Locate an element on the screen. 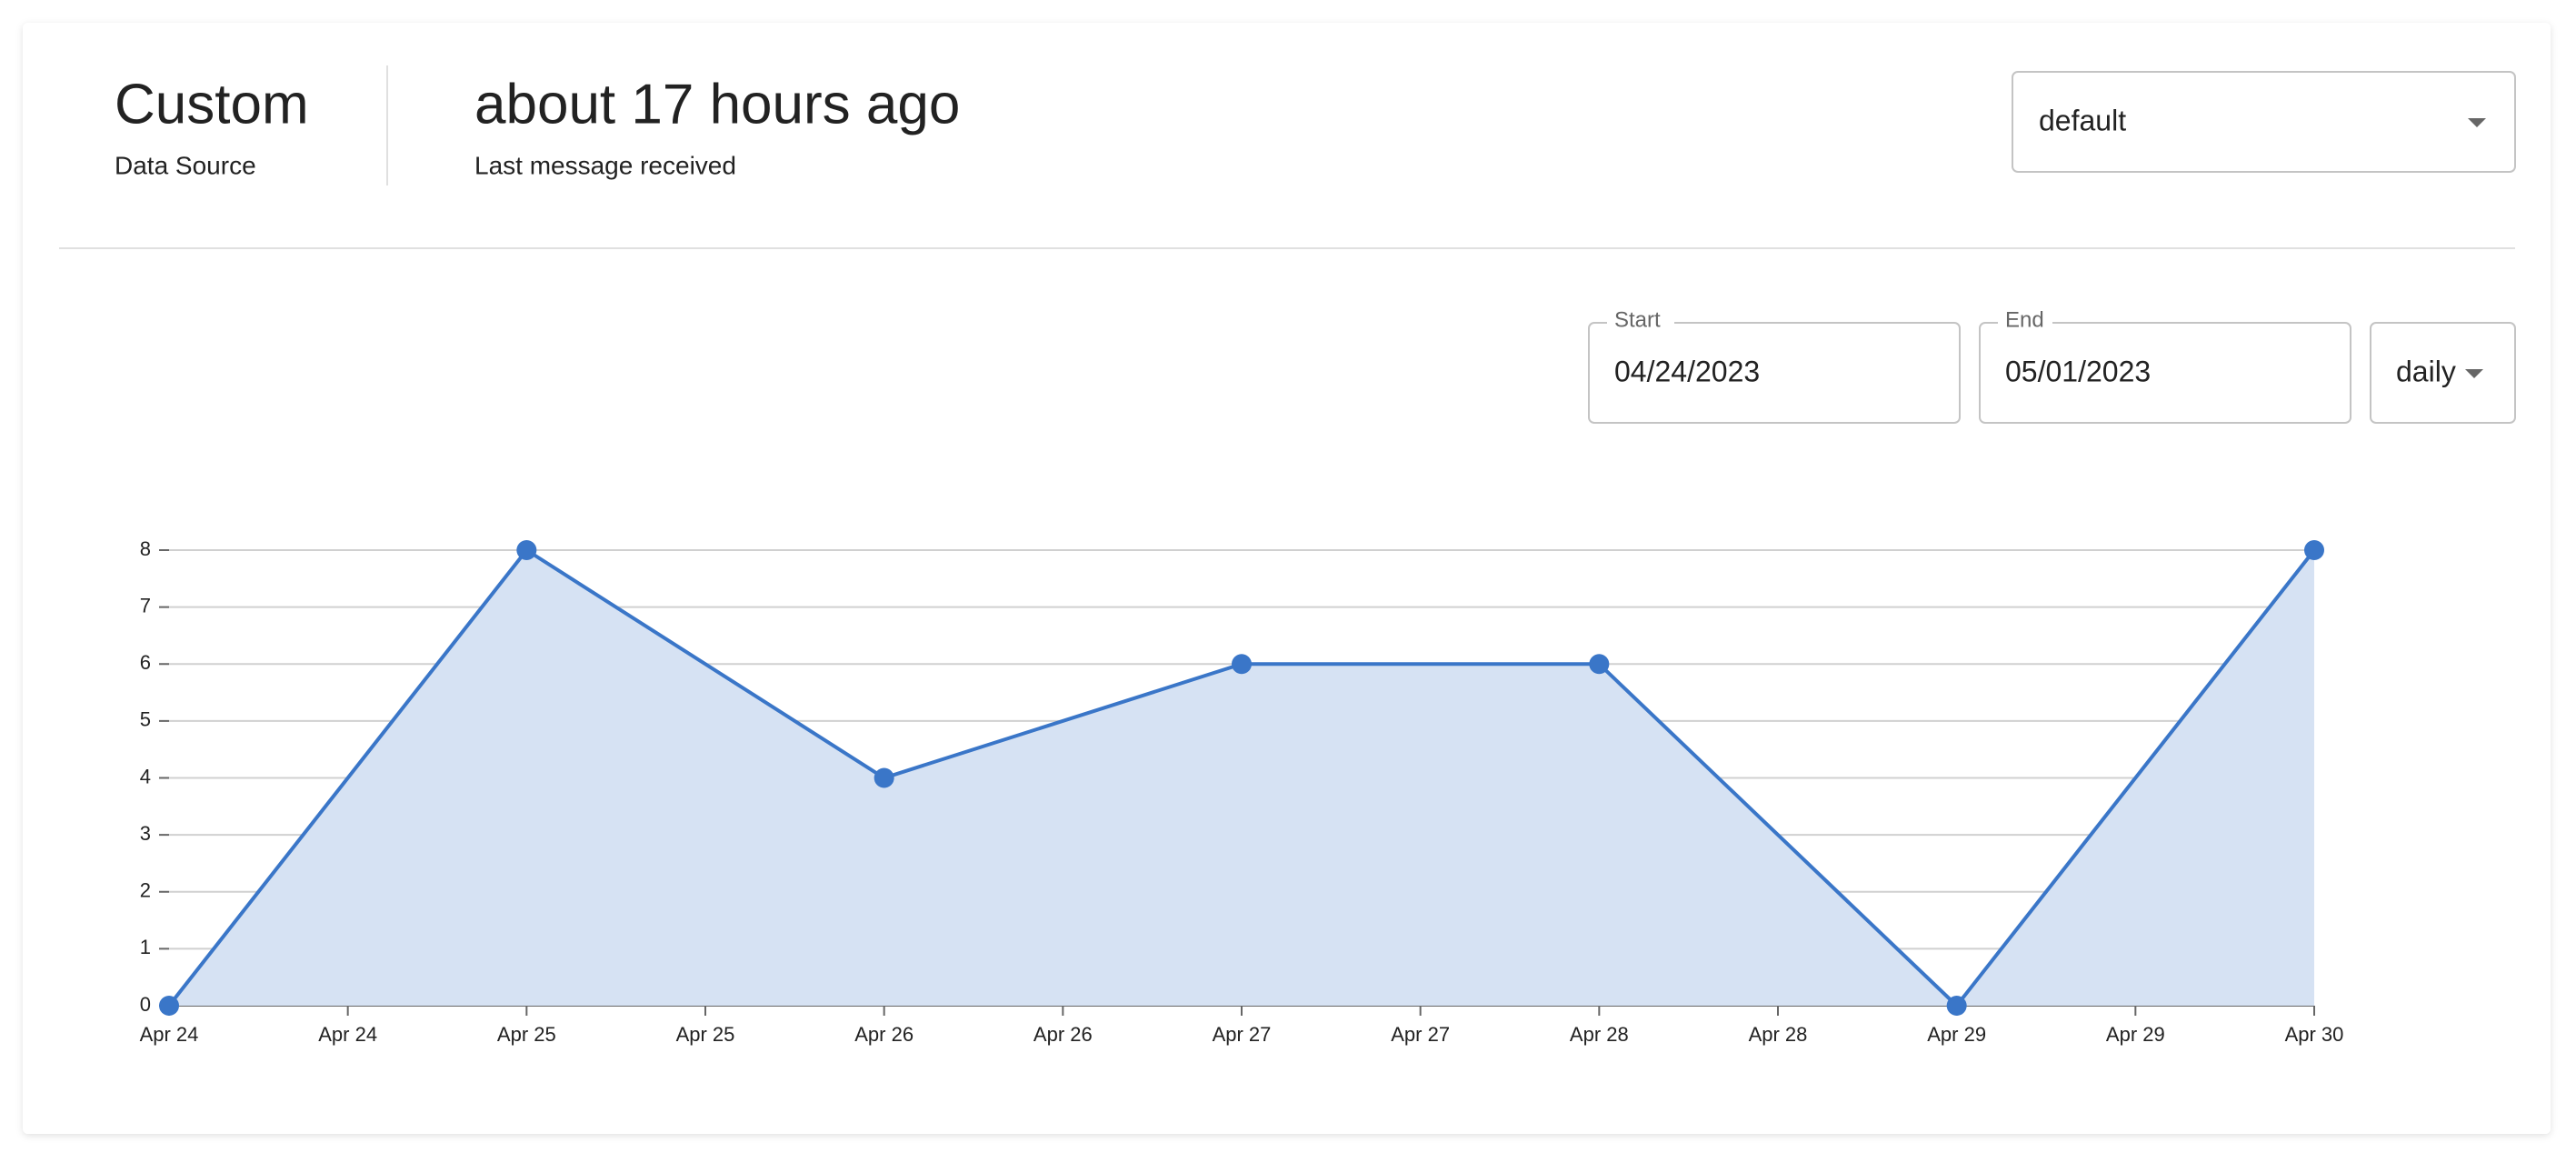 This screenshot has height=1163, width=2576. source-title: Custom is located at coordinates (212, 104).